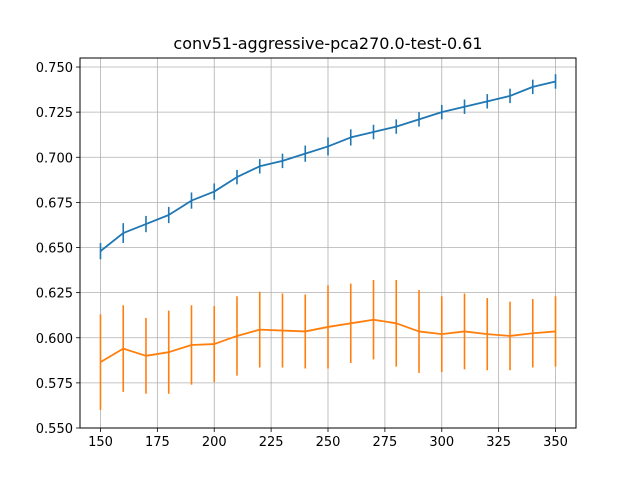 The width and height of the screenshot is (640, 480). I want to click on x-tick-label: 350, so click(555, 442).